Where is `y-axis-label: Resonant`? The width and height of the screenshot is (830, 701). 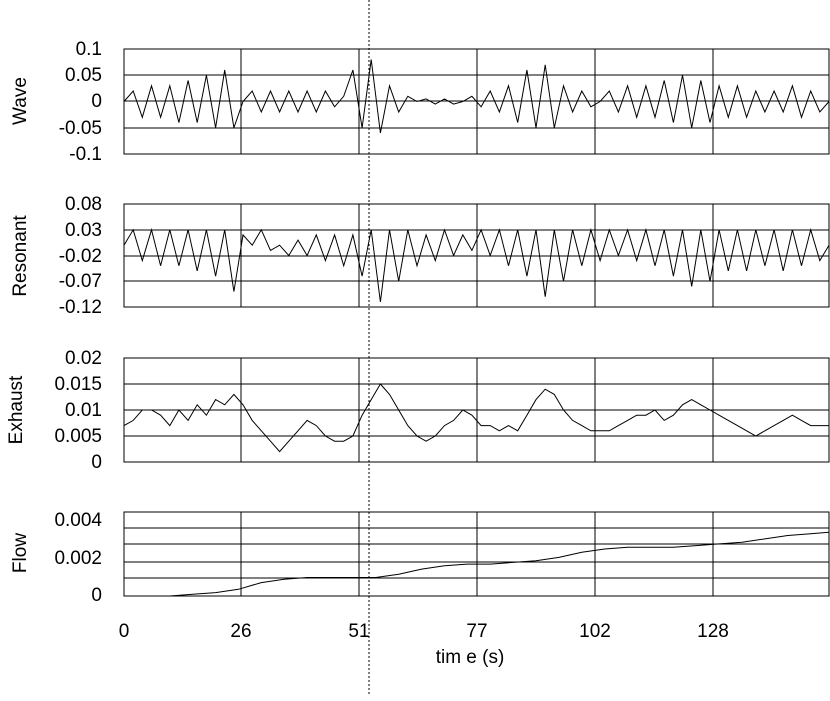
y-axis-label: Resonant is located at coordinates (20, 256).